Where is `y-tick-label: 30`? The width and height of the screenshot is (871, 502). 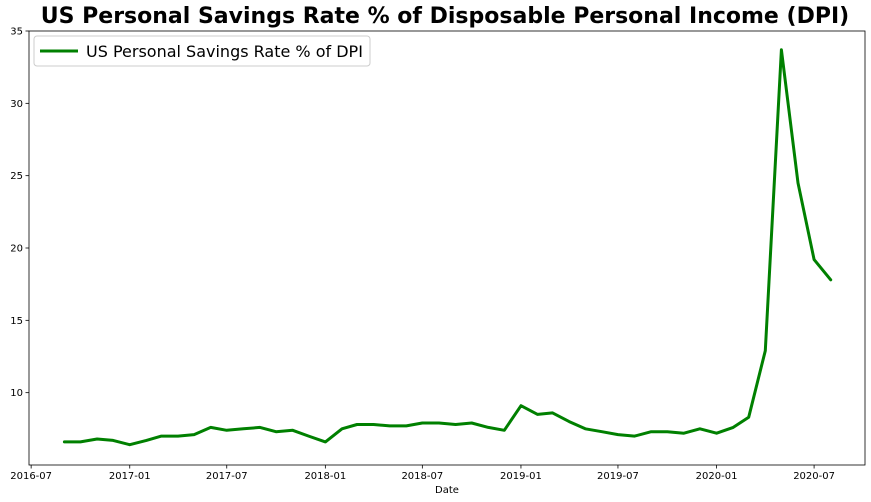
y-tick-label: 30 is located at coordinates (16, 104).